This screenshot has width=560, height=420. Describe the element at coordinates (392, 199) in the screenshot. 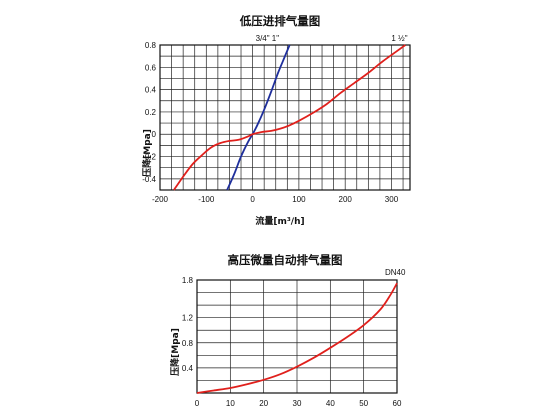

I see `x-tick-label: 300` at that location.